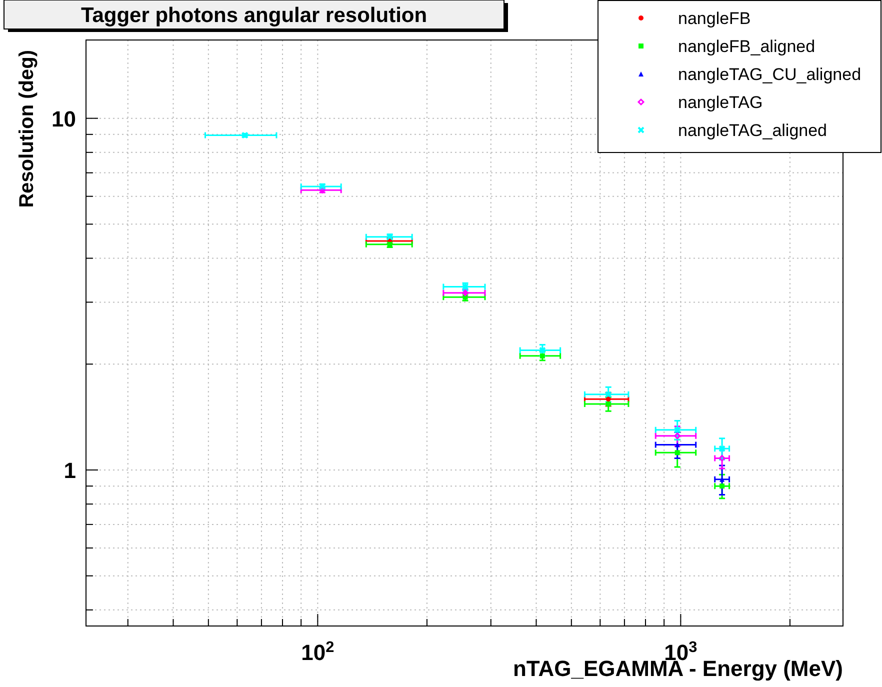 The width and height of the screenshot is (882, 687). I want to click on y-tick-label: 1, so click(70, 470).